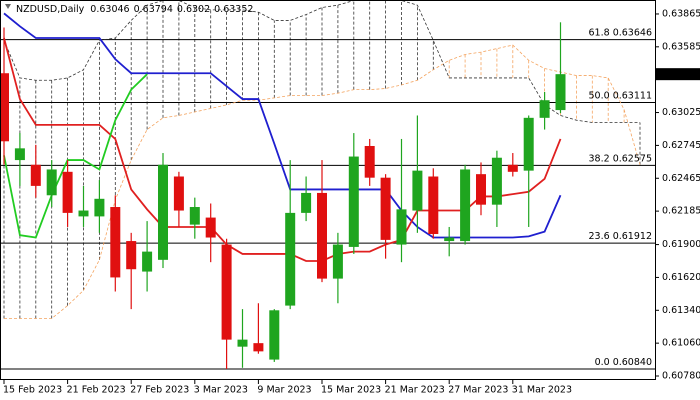  What do you see at coordinates (681, 376) in the screenshot?
I see `y-tick-label: 0.60780` at bounding box center [681, 376].